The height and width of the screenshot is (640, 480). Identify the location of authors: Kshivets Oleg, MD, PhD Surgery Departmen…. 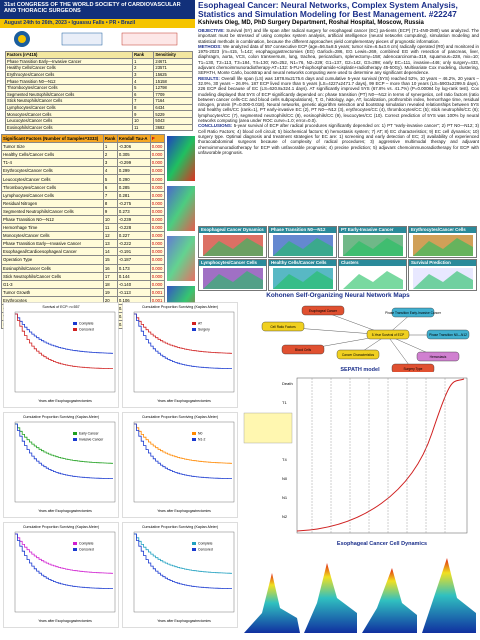
(311, 23).